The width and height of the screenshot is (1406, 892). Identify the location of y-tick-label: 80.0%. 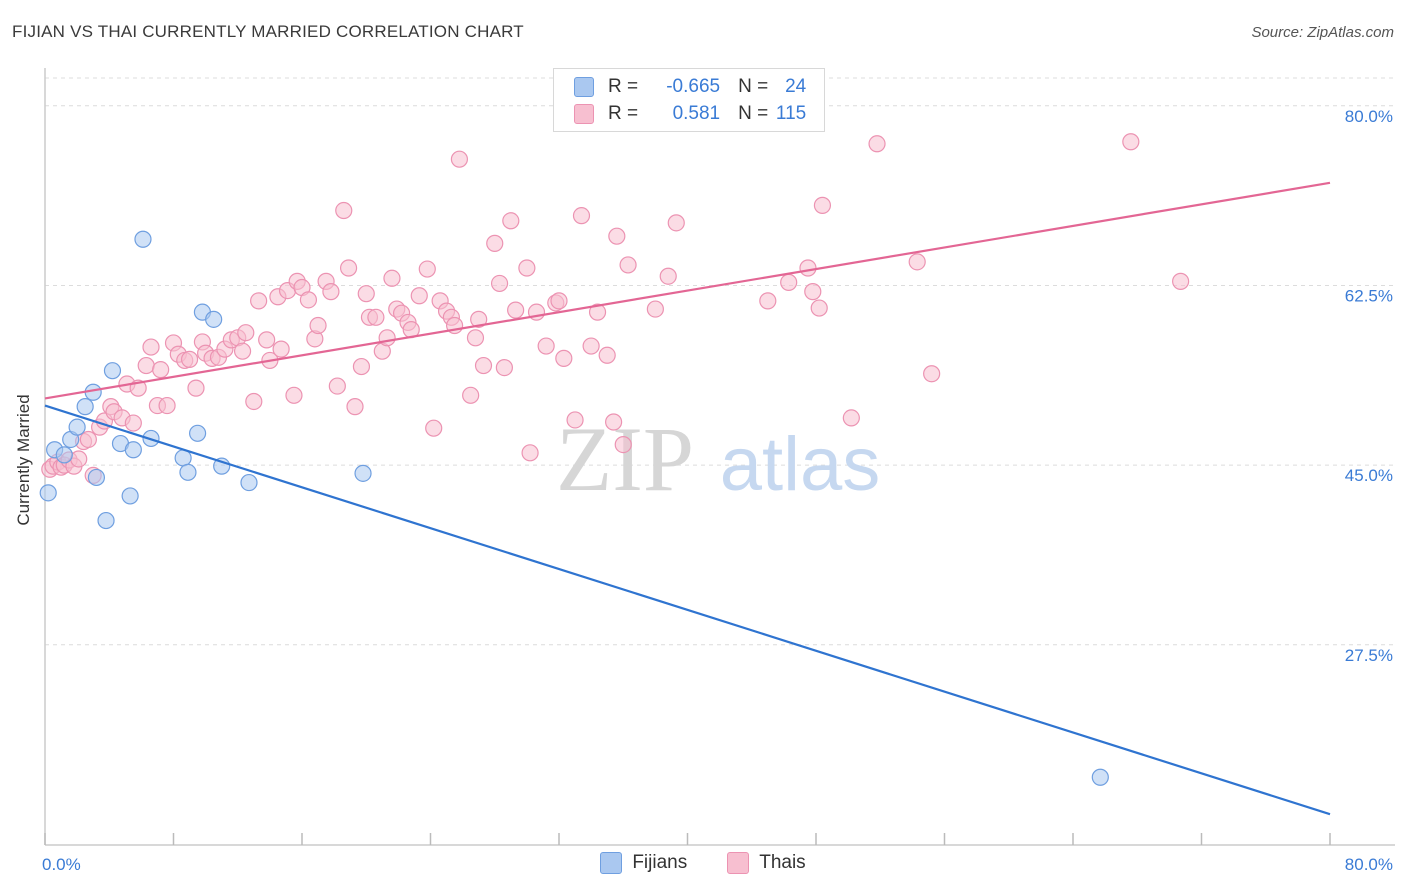
(1369, 116).